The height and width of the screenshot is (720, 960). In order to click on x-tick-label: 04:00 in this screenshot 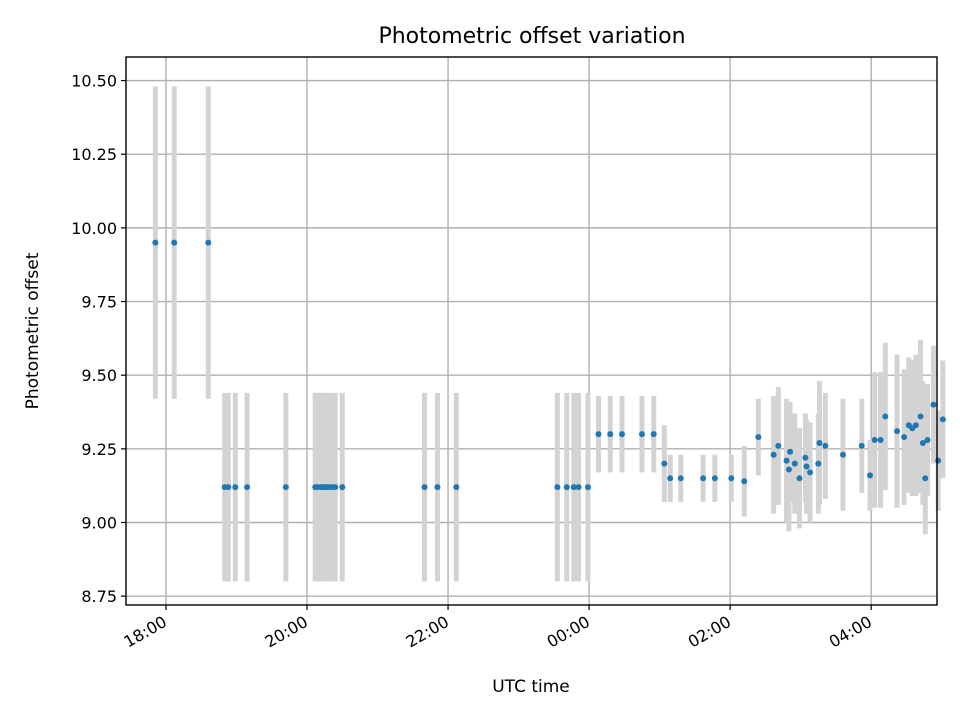, I will do `click(850, 632)`.